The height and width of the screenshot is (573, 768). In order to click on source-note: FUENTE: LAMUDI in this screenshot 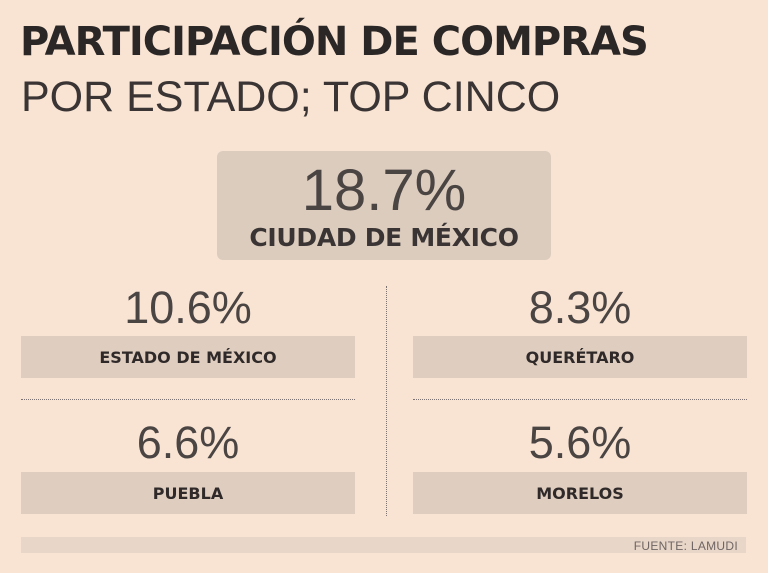, I will do `click(685, 546)`.